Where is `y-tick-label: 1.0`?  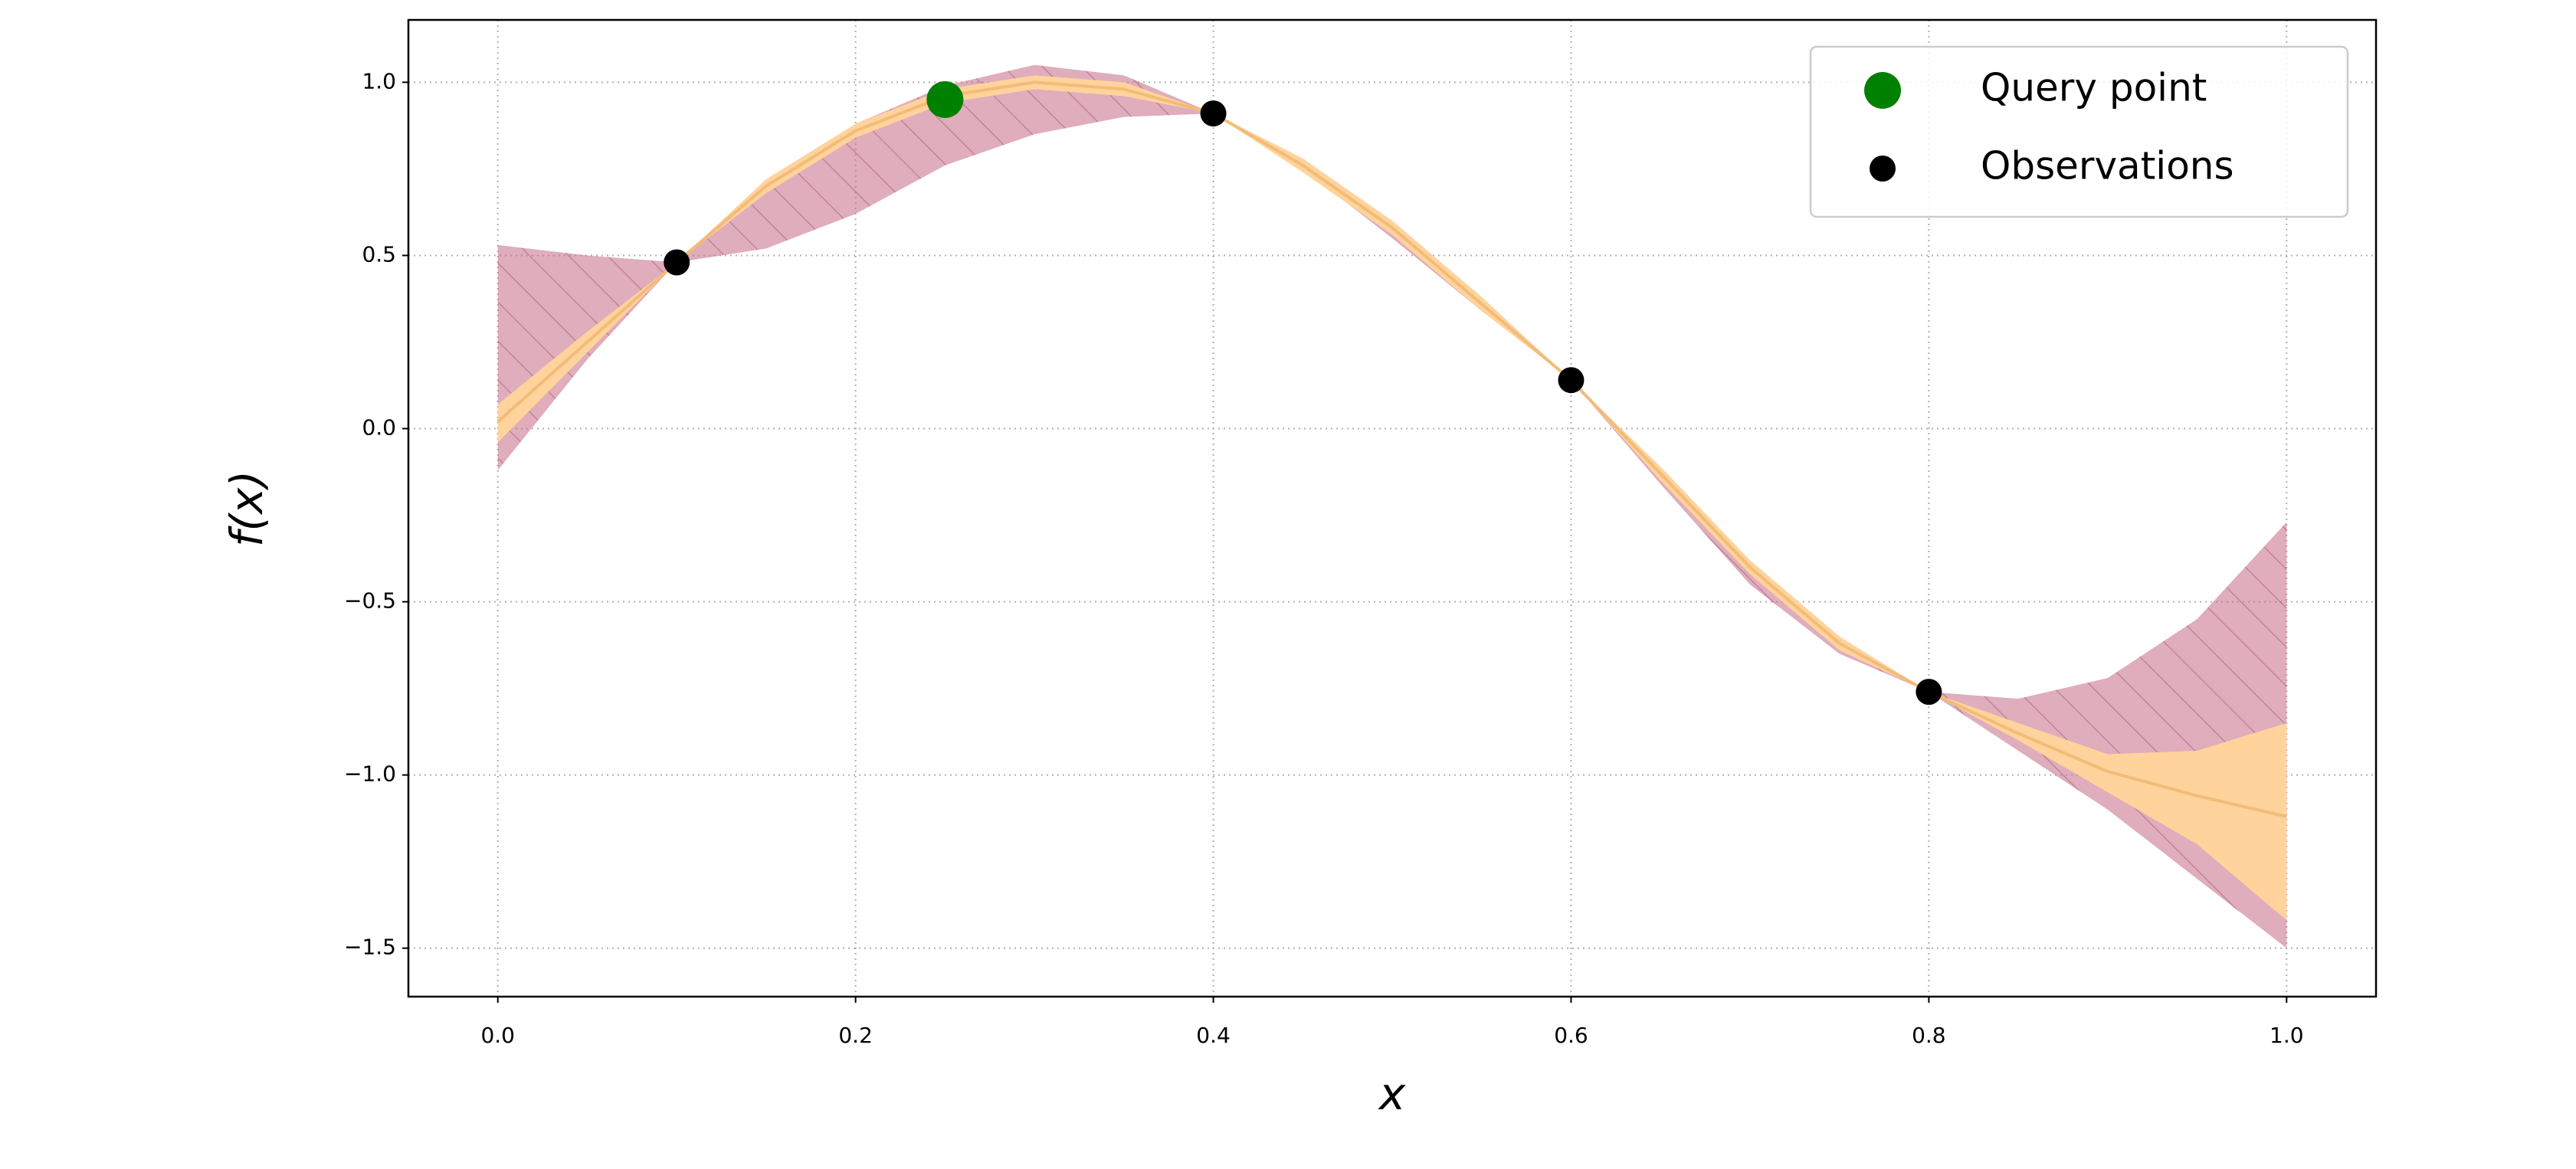
y-tick-label: 1.0 is located at coordinates (379, 80).